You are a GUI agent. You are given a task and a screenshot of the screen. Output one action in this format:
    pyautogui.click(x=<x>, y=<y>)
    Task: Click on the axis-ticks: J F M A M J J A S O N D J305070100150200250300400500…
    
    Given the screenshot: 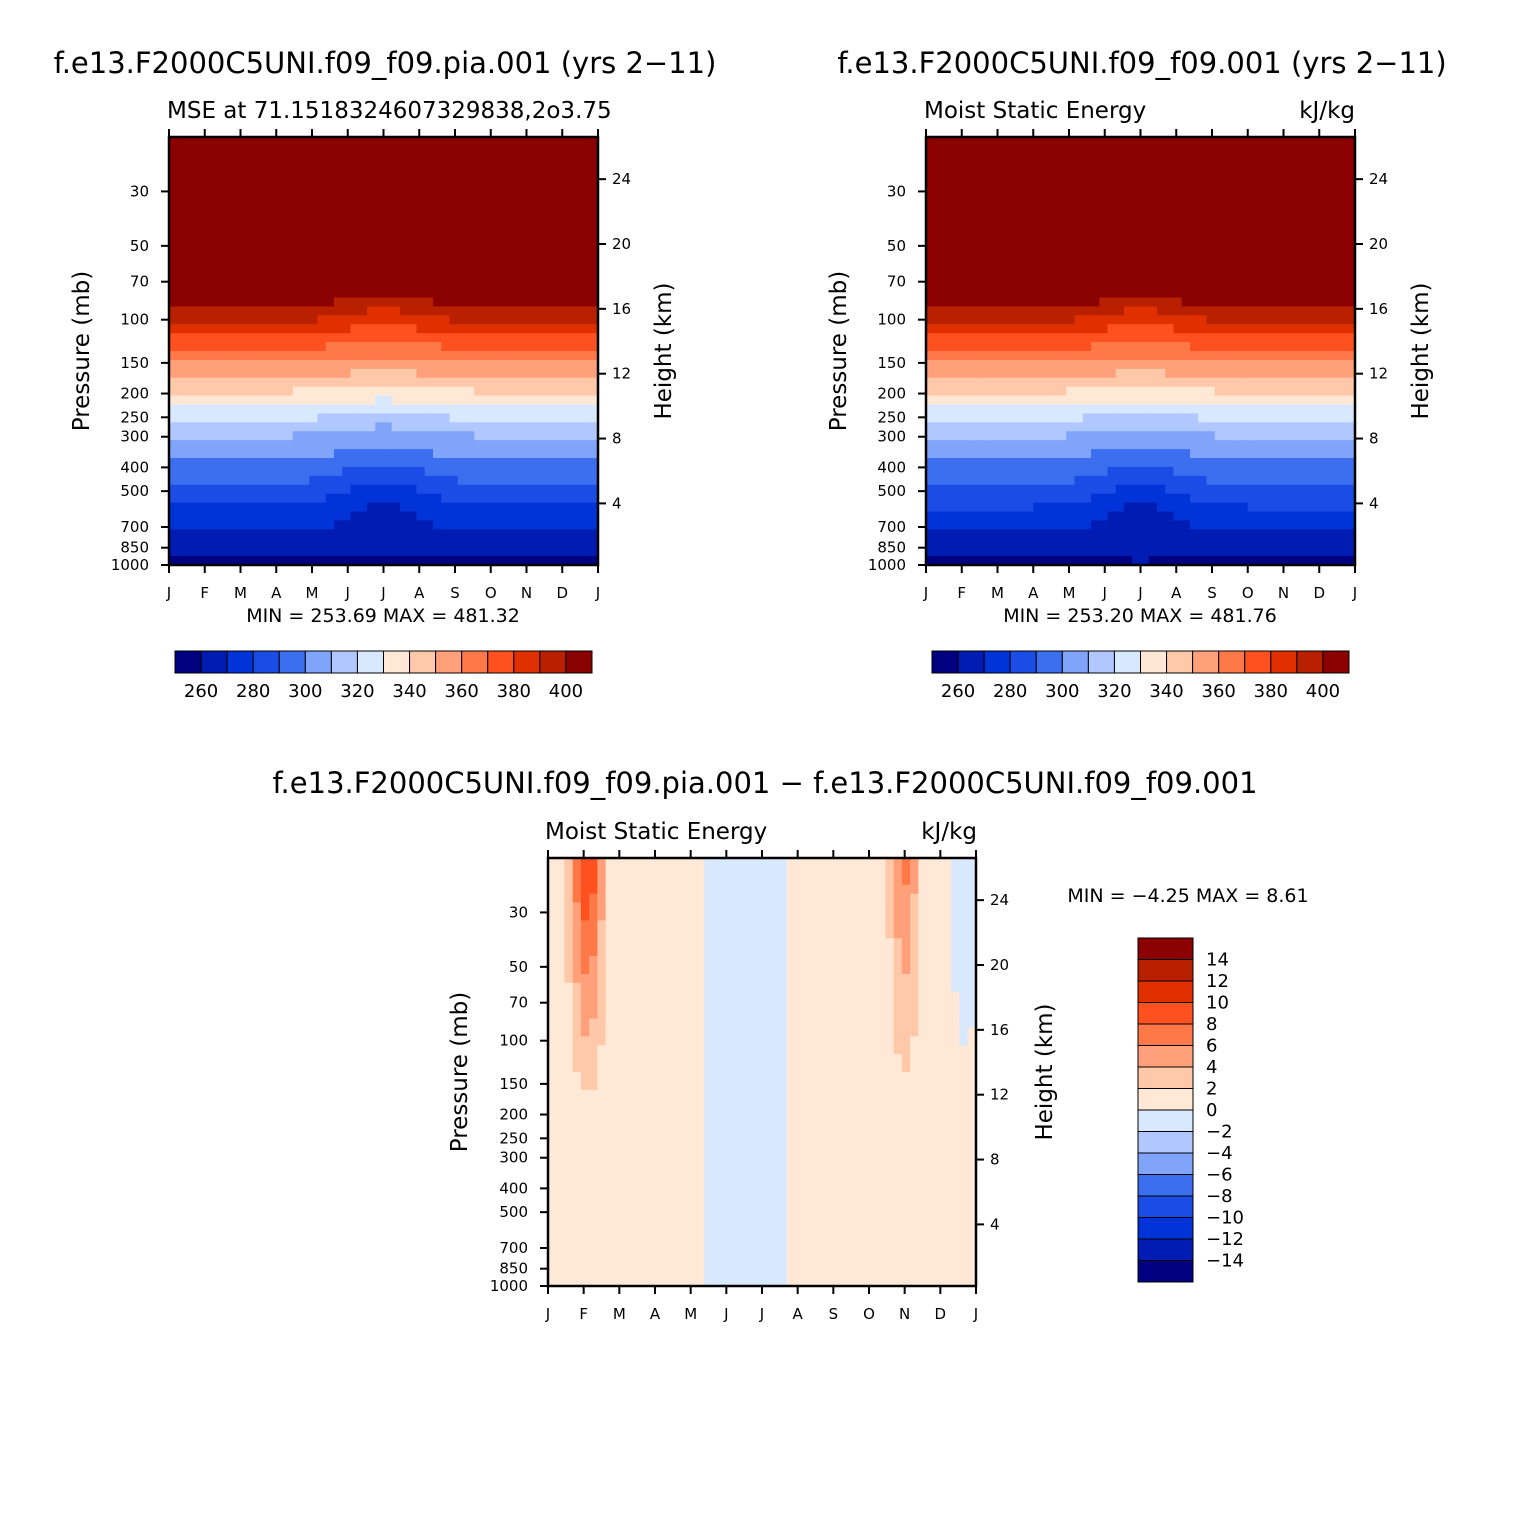 What is the action you would take?
    pyautogui.click(x=371, y=365)
    